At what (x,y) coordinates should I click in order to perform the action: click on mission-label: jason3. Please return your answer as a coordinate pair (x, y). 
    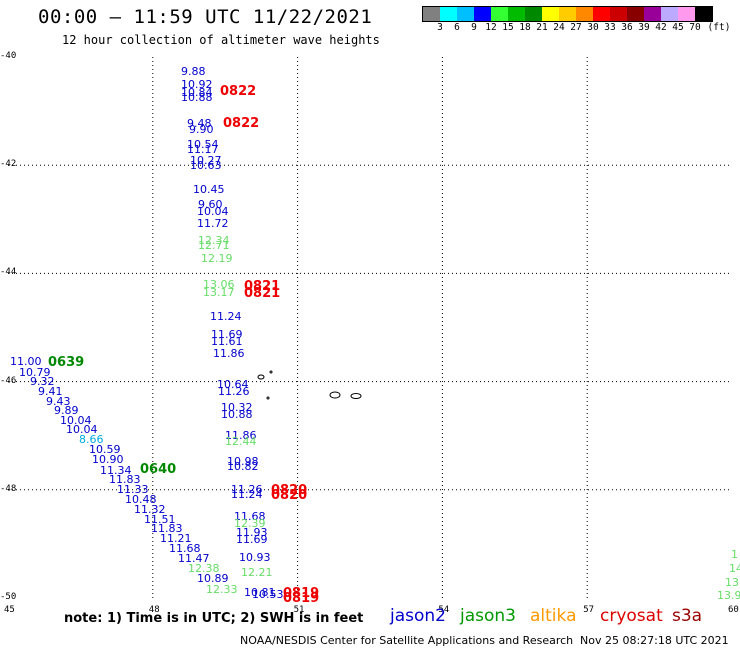
    Looking at the image, I should click on (488, 616).